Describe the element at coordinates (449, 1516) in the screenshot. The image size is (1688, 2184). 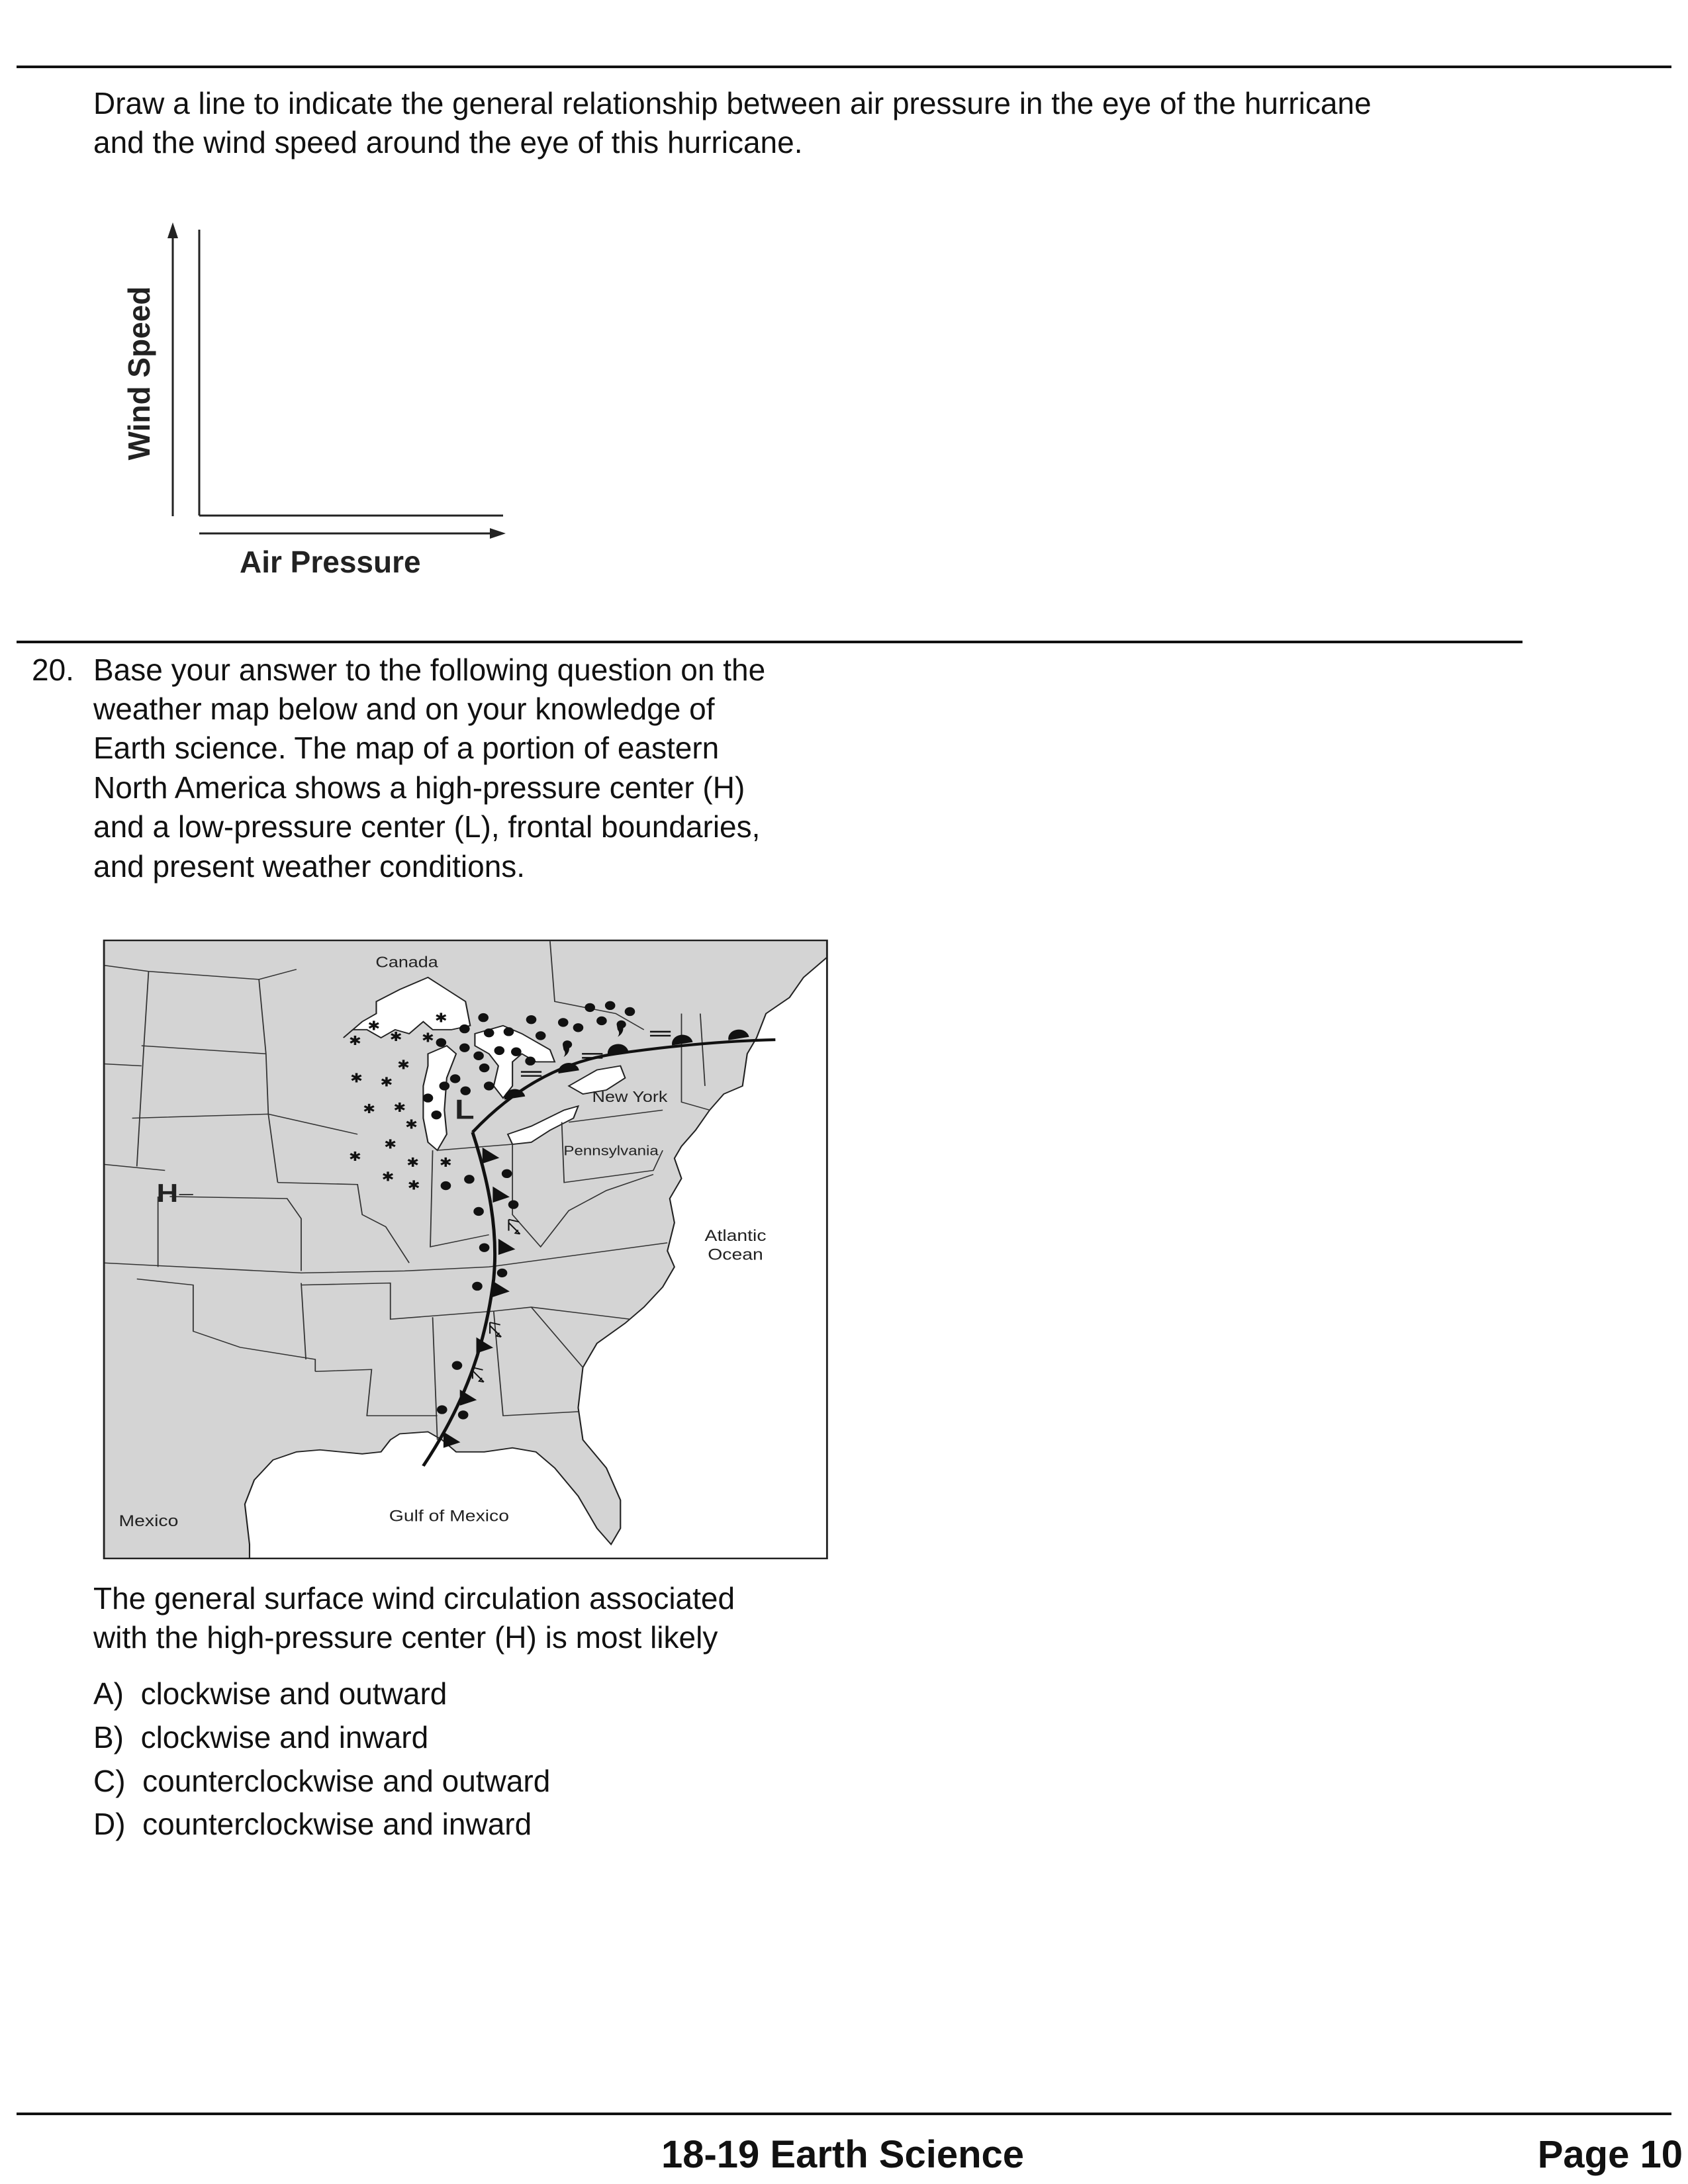
I see `map-label-gulf: Gulf of Mexico` at that location.